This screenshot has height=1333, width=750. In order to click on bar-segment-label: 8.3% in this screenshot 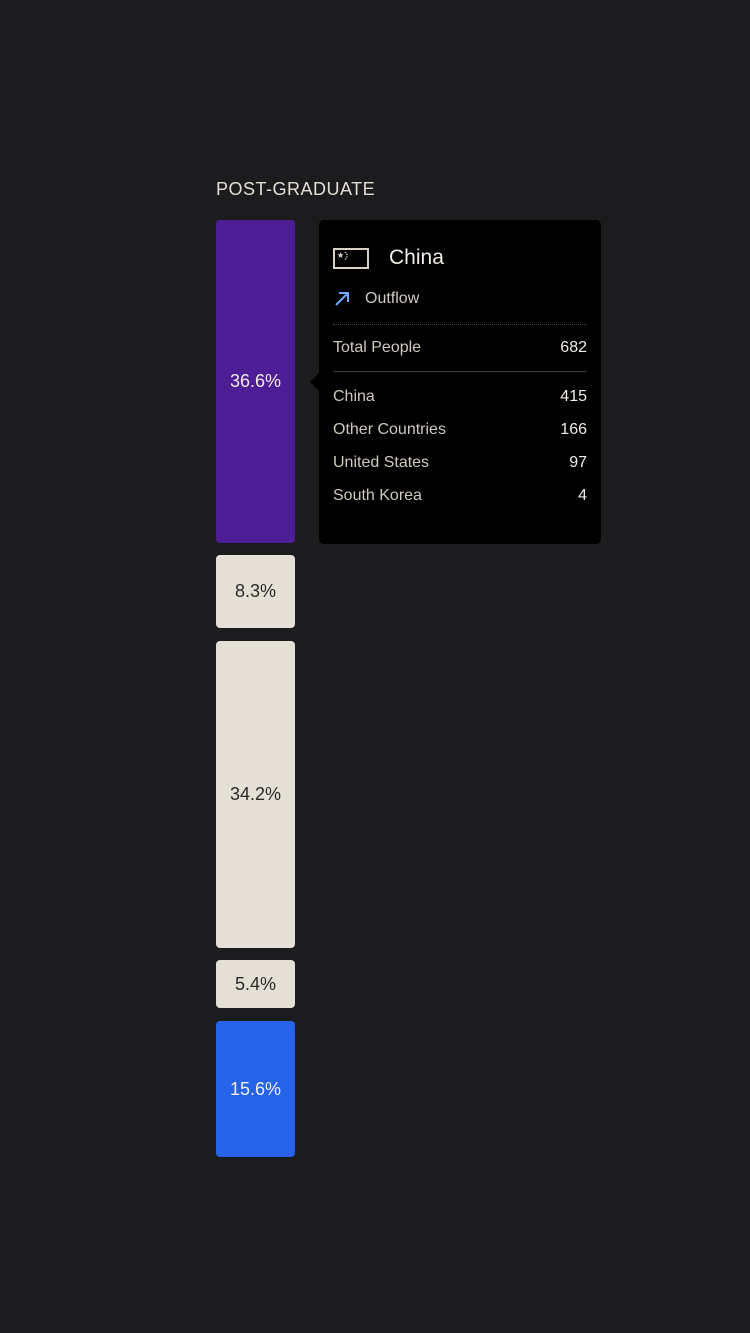, I will do `click(255, 591)`.